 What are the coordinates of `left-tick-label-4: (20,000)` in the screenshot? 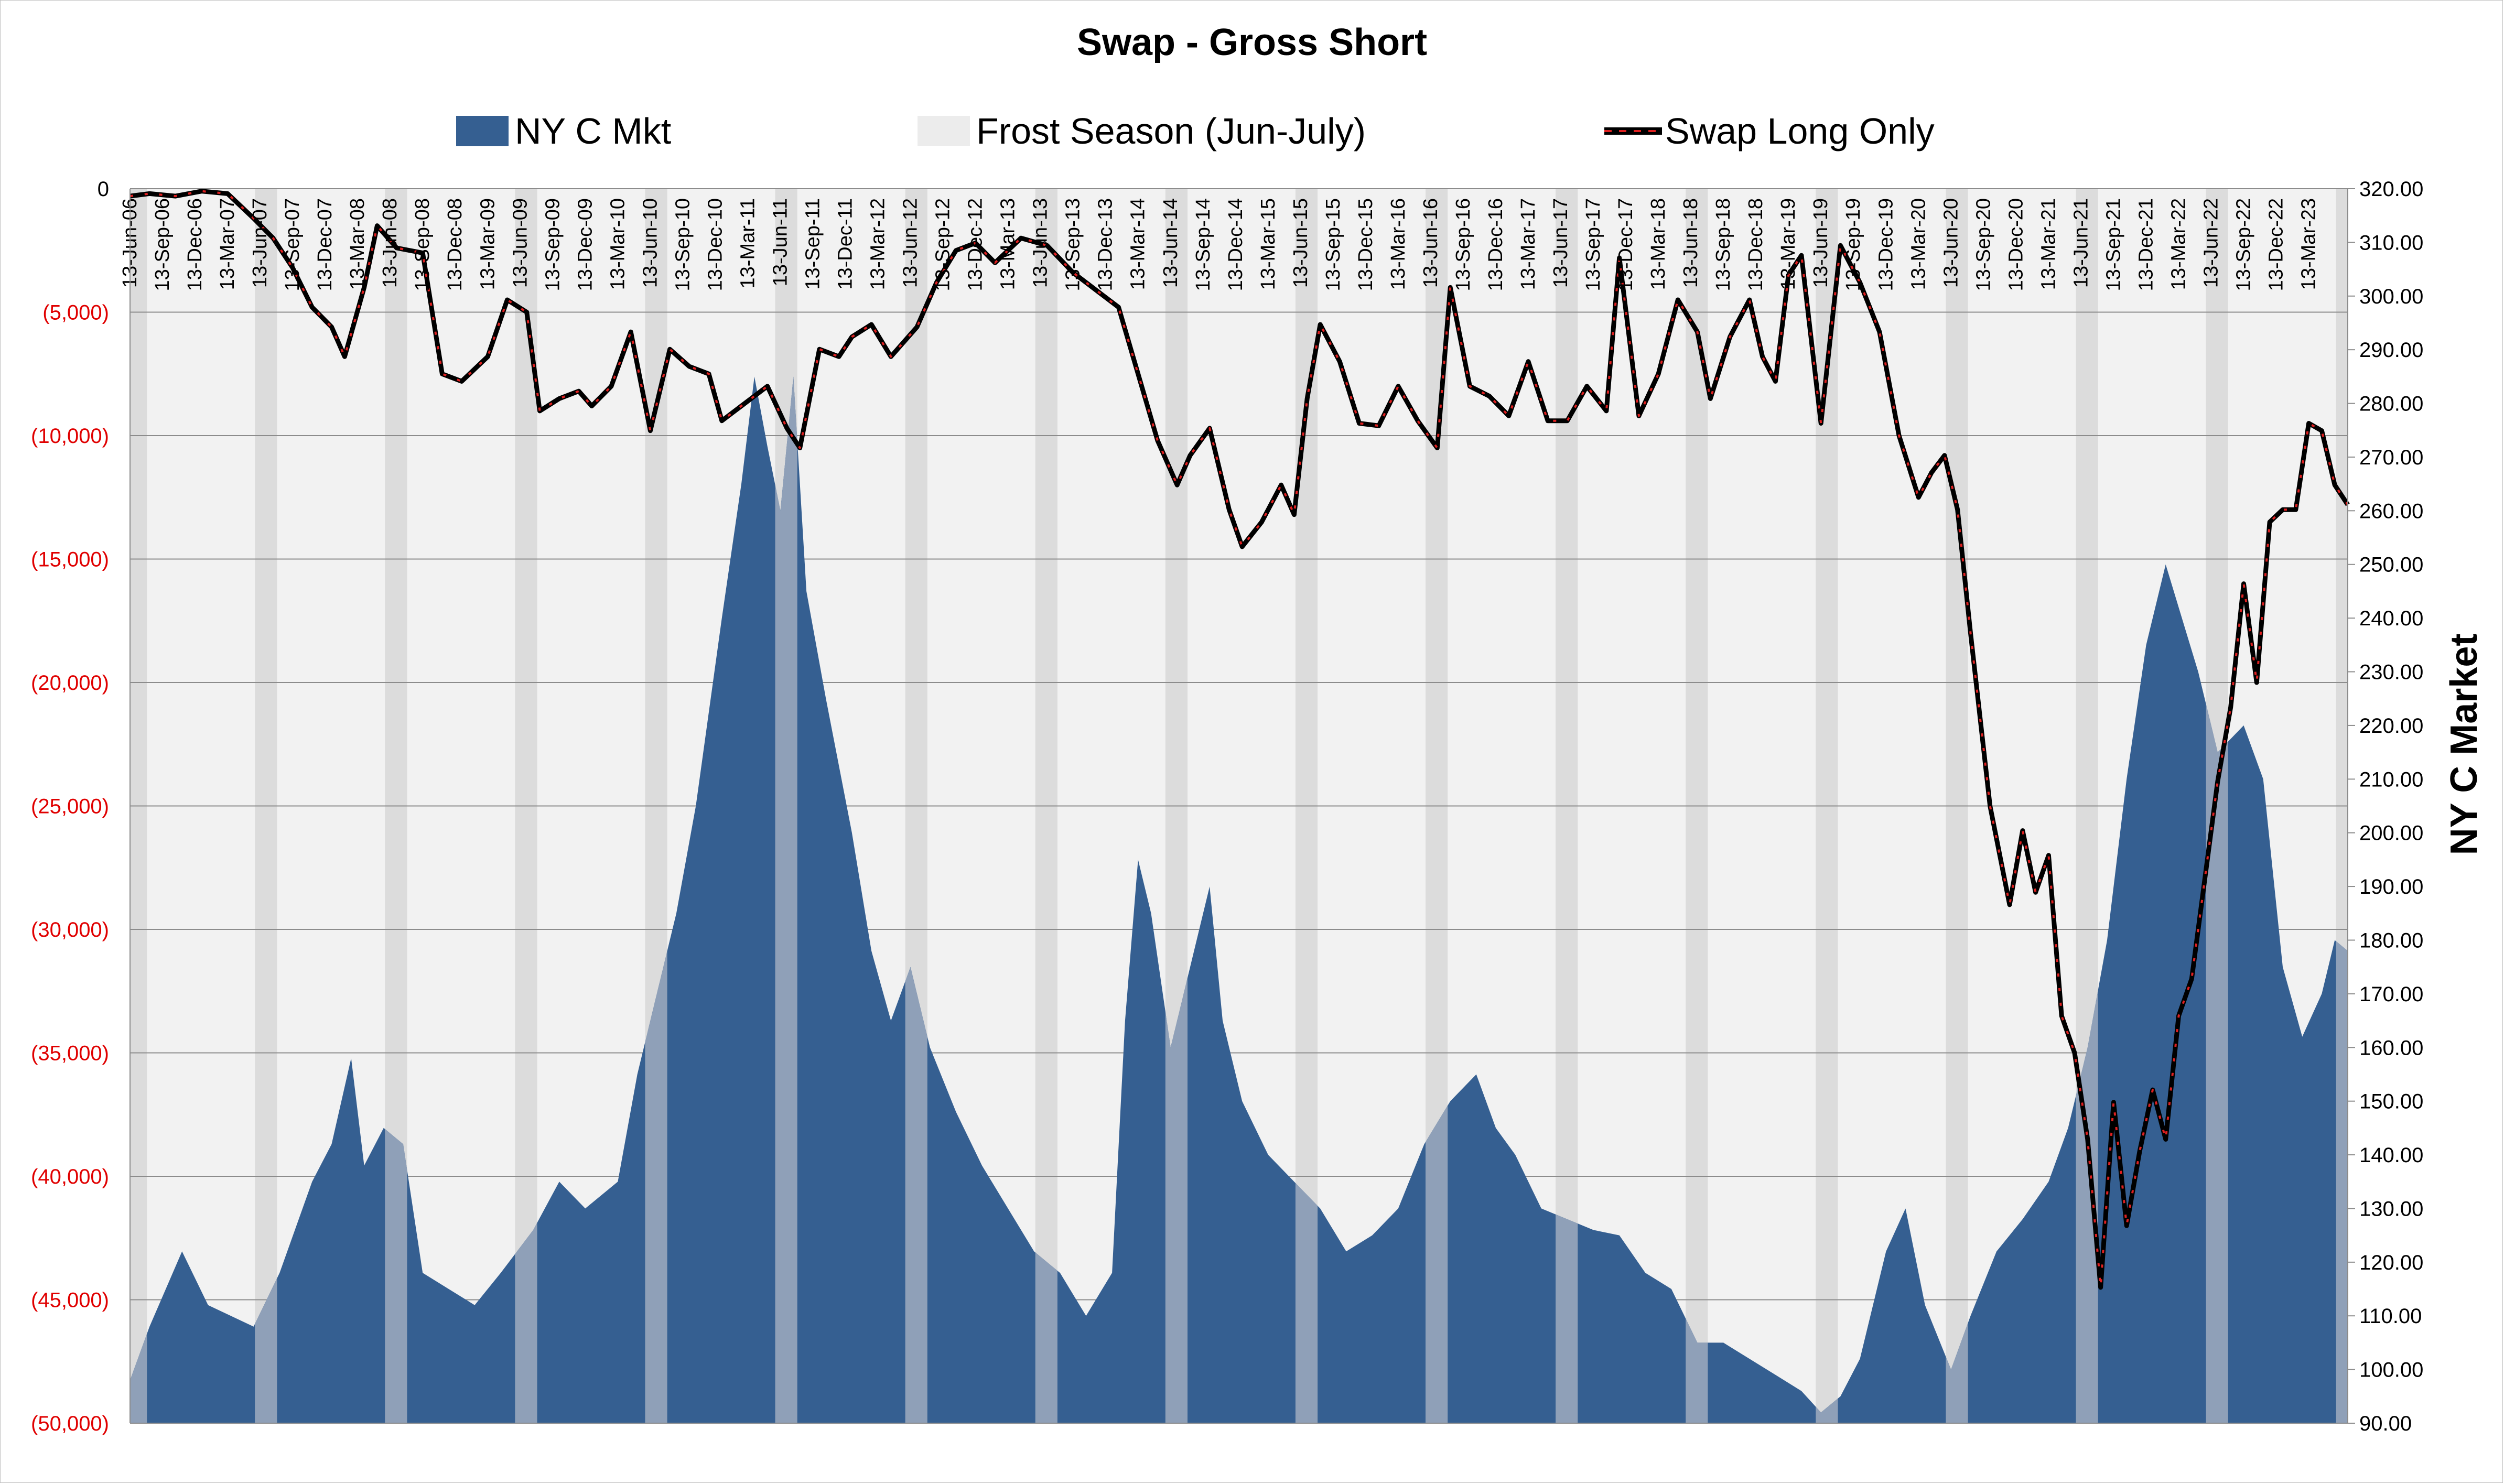 It's located at (70, 683).